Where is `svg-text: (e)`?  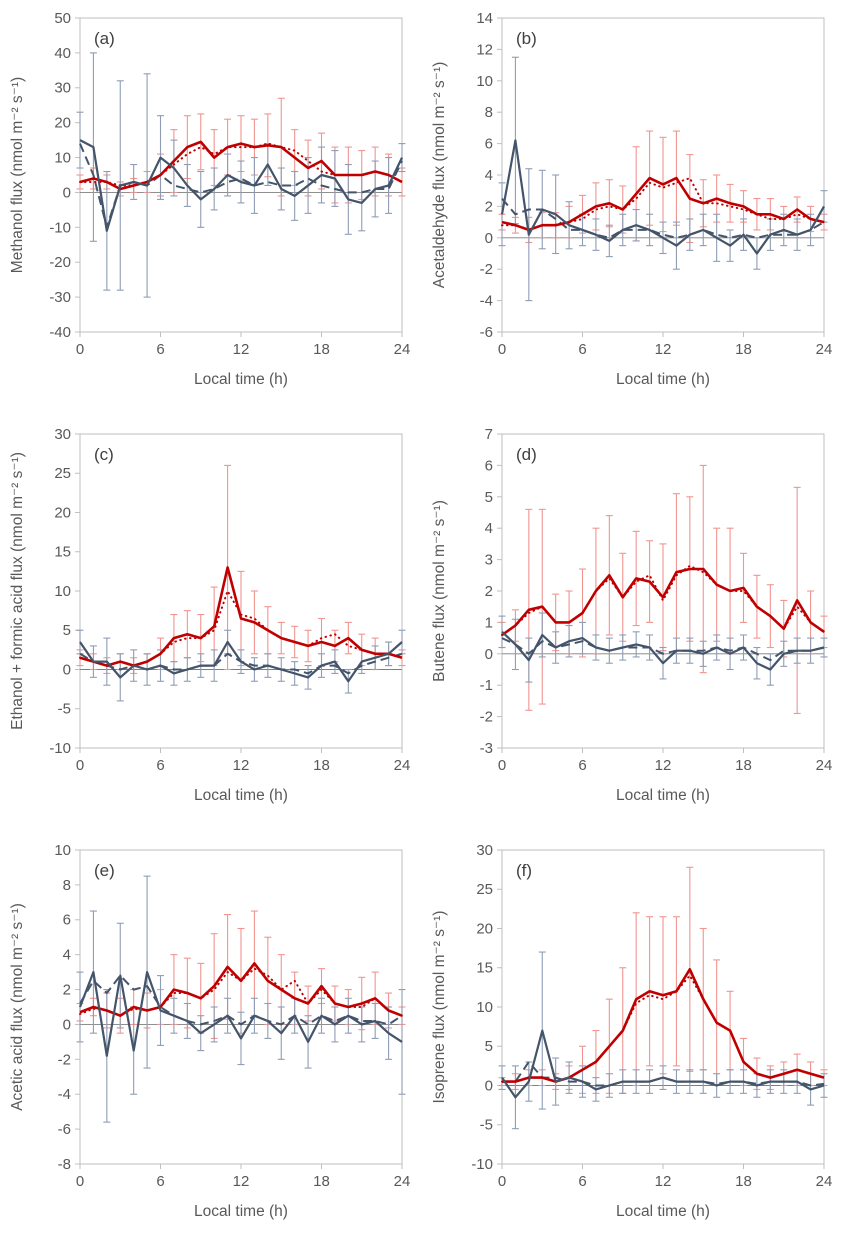 svg-text: (e) is located at coordinates (104, 870).